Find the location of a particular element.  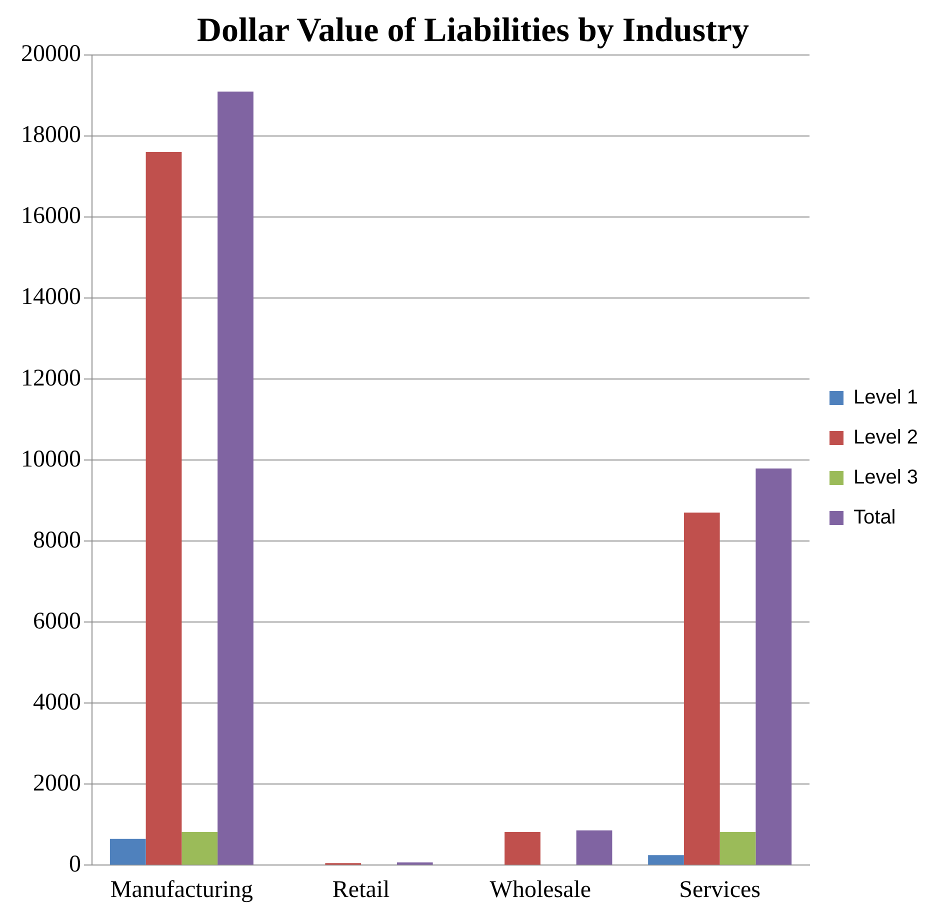

x-tick-label: Retail is located at coordinates (361, 889).